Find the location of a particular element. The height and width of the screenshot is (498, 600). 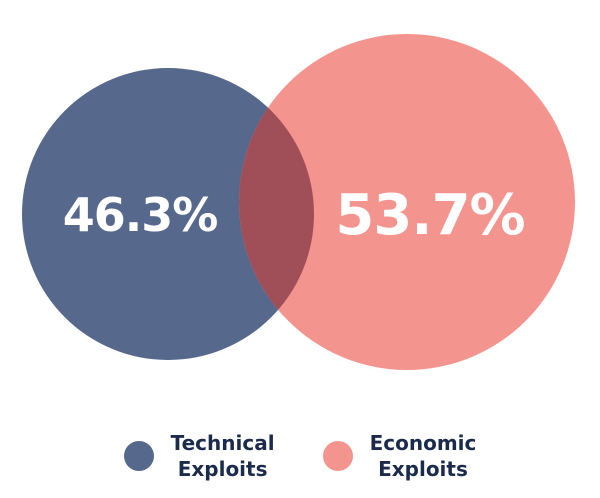

legend-label-technical-line2: Exploits is located at coordinates (222, 469).